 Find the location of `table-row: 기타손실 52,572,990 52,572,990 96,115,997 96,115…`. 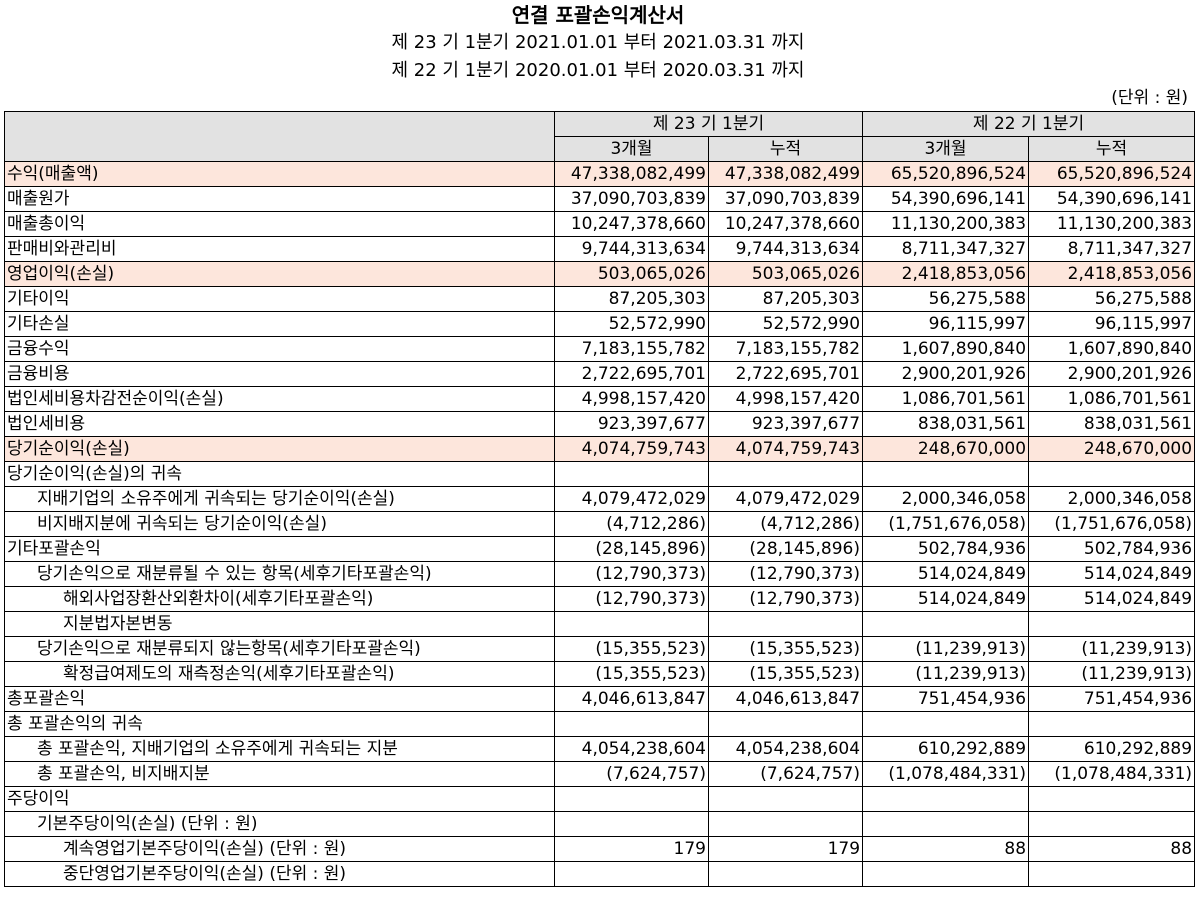

table-row: 기타손실 52,572,990 52,572,990 96,115,997 96,115… is located at coordinates (600, 324).